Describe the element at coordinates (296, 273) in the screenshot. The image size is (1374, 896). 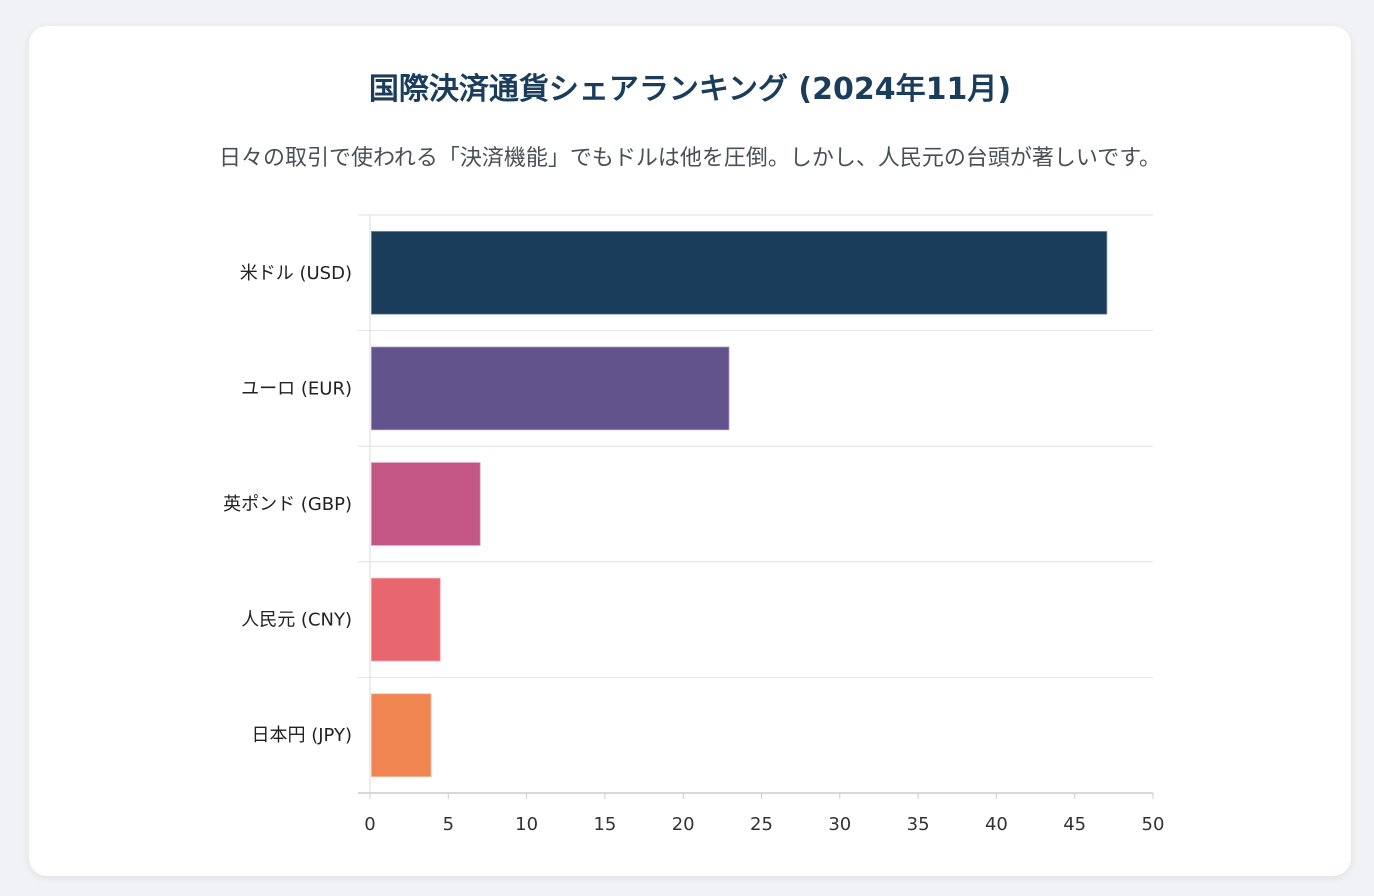
I see `category-label: 米ドル (USD)` at that location.